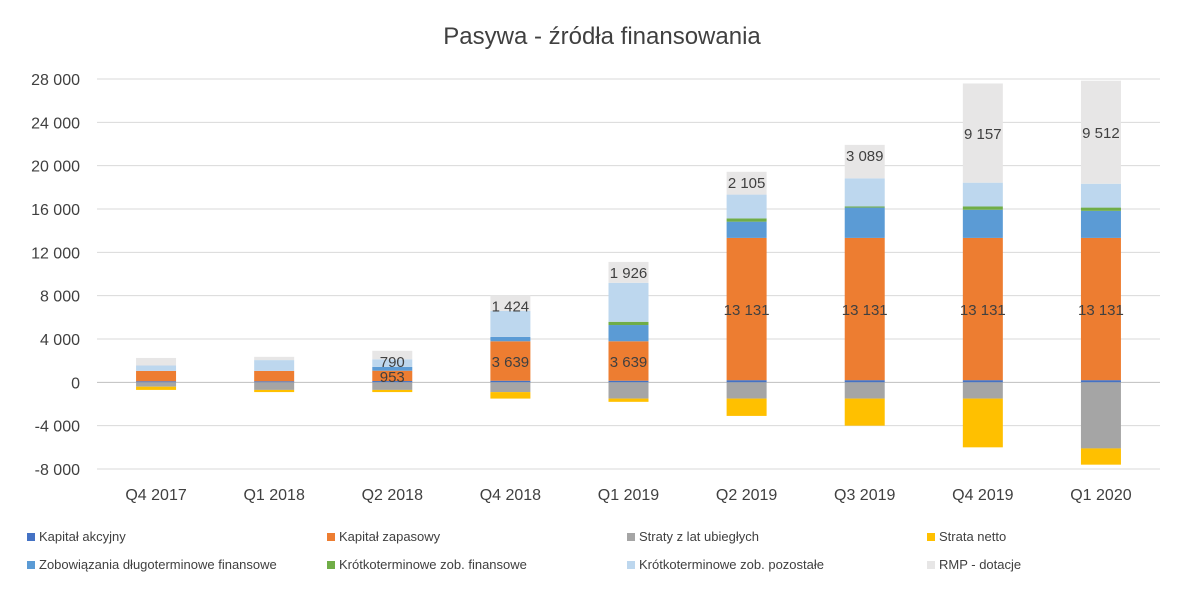  What do you see at coordinates (747, 183) in the screenshot?
I see `data-label: 2 105` at bounding box center [747, 183].